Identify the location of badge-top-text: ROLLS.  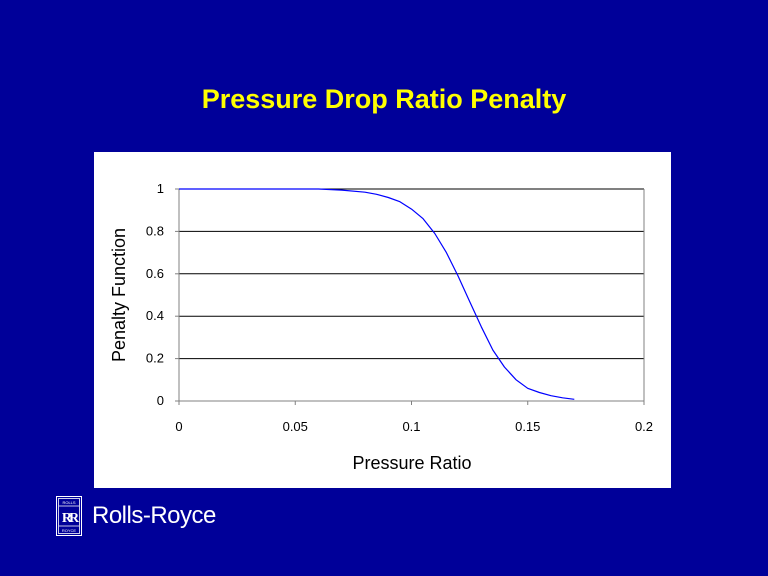
(68, 502).